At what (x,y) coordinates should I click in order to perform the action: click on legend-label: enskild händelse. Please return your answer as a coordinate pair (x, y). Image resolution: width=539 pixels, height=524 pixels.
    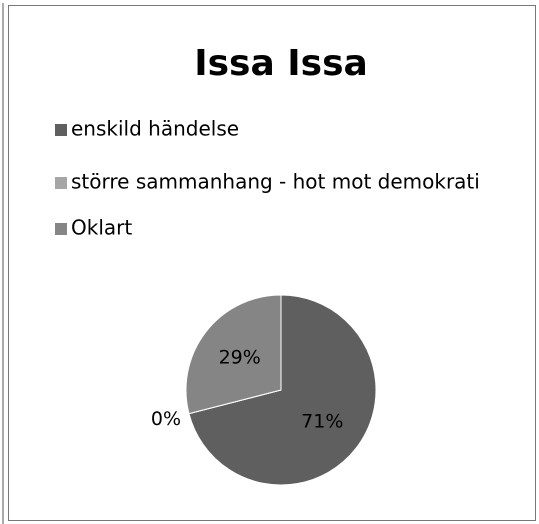
    Looking at the image, I should click on (155, 129).